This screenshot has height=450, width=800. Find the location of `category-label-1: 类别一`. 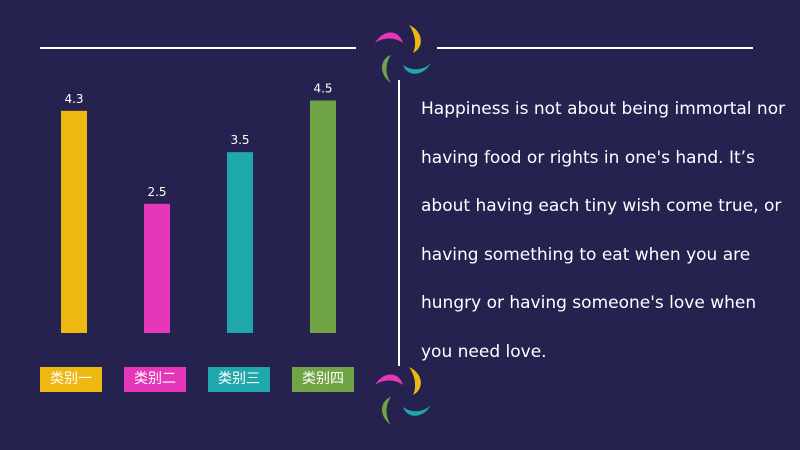

category-label-1: 类别一 is located at coordinates (71, 379).